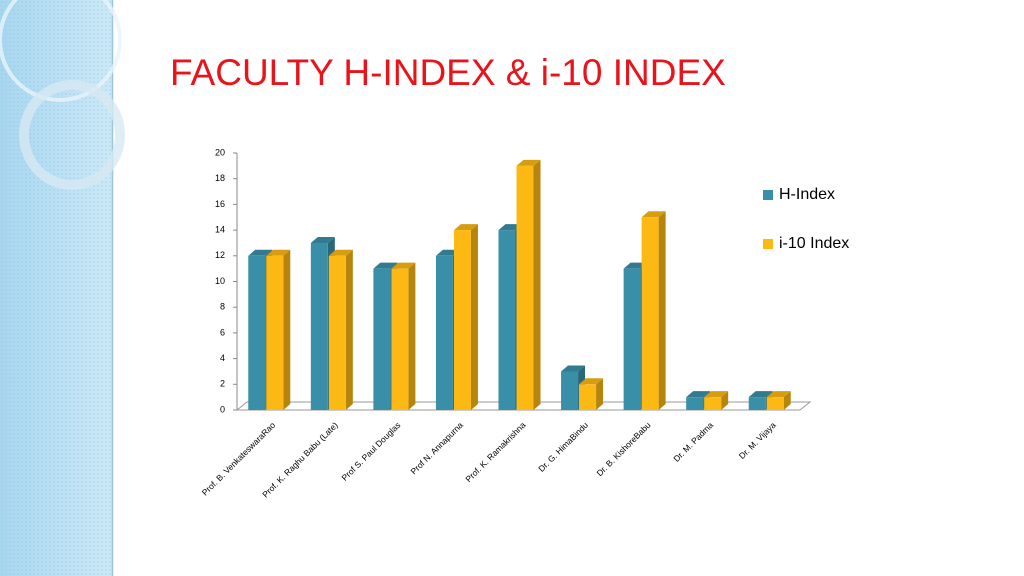 The width and height of the screenshot is (1024, 576). Describe the element at coordinates (220, 229) in the screenshot. I see `y-tick-label: 14` at that location.